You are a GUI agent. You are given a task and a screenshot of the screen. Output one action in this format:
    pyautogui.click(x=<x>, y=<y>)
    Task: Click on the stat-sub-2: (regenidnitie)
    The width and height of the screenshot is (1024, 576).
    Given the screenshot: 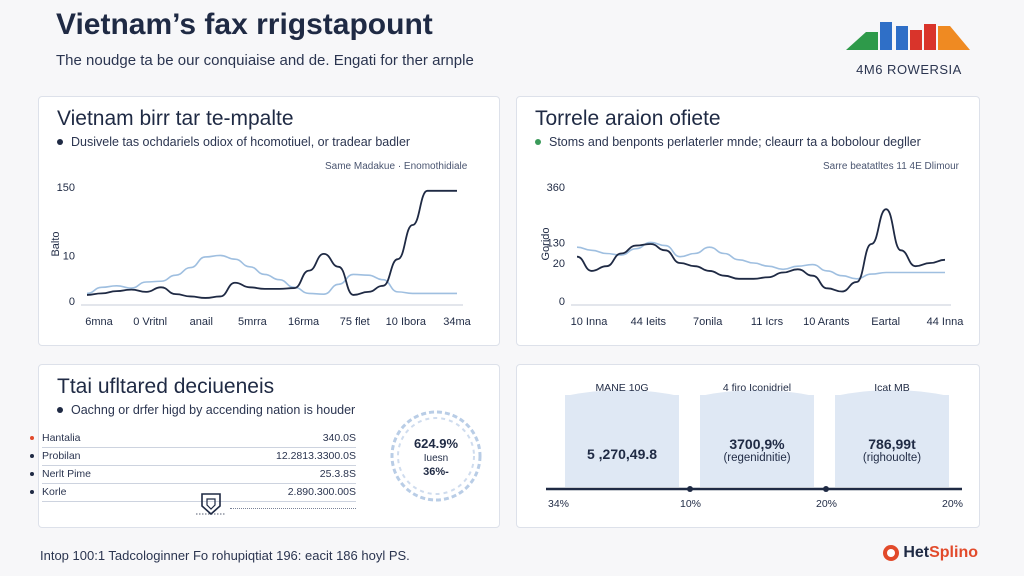 What is the action you would take?
    pyautogui.click(x=757, y=458)
    